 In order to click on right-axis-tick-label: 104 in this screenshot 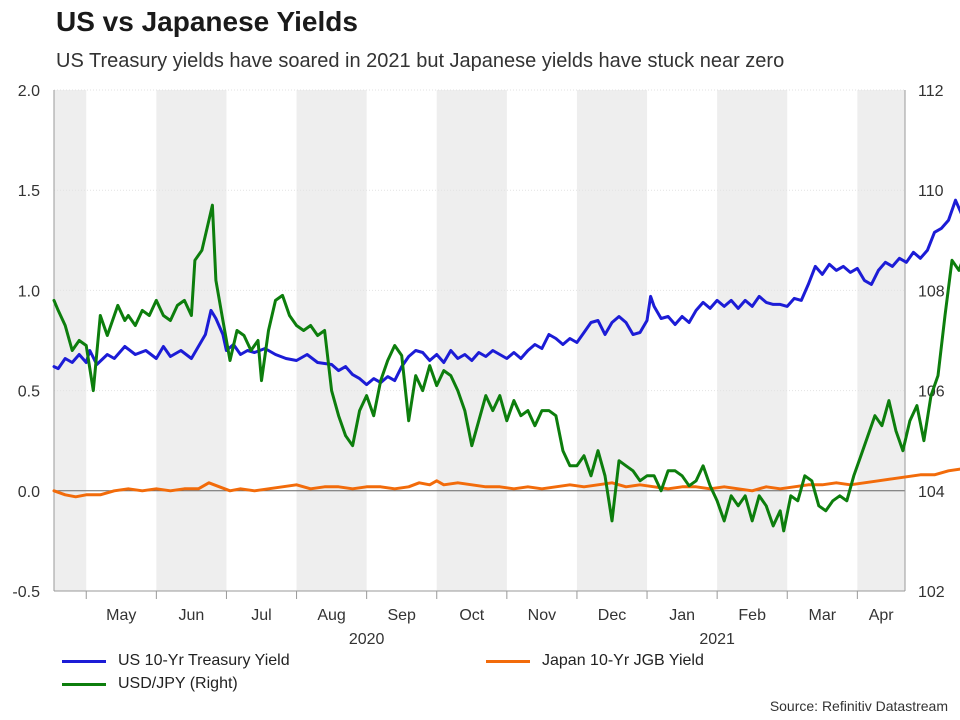, I will do `click(931, 492)`.